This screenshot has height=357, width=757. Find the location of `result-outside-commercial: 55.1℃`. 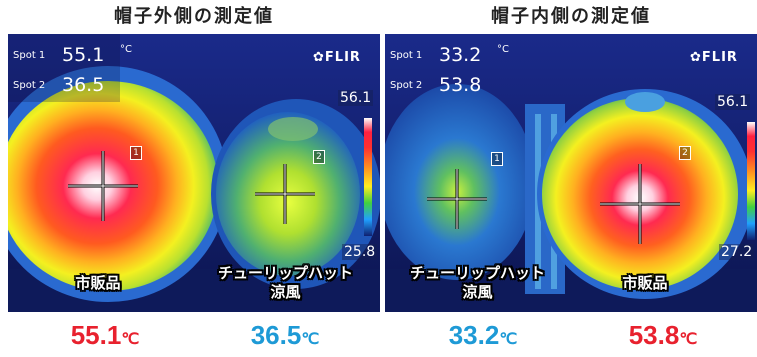

result-outside-commercial: 55.1℃ is located at coordinates (105, 335).